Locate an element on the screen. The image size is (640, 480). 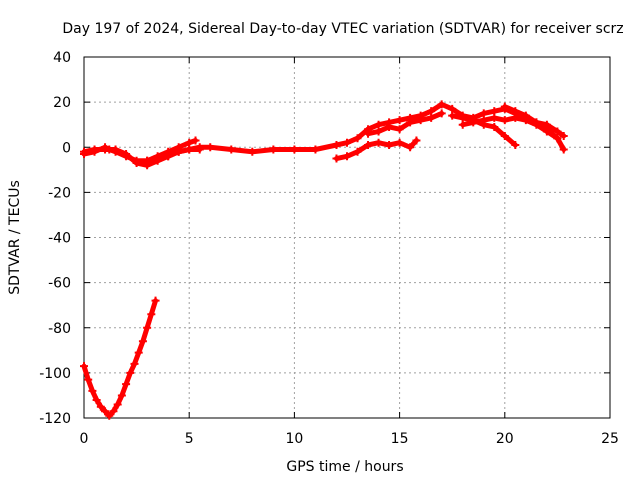
series-alternate-arc-d is located at coordinates (405, 123).